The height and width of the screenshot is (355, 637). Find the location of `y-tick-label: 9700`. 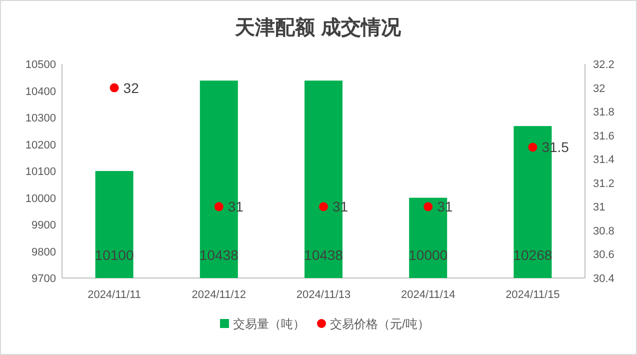

y-tick-label: 9700 is located at coordinates (44, 279).